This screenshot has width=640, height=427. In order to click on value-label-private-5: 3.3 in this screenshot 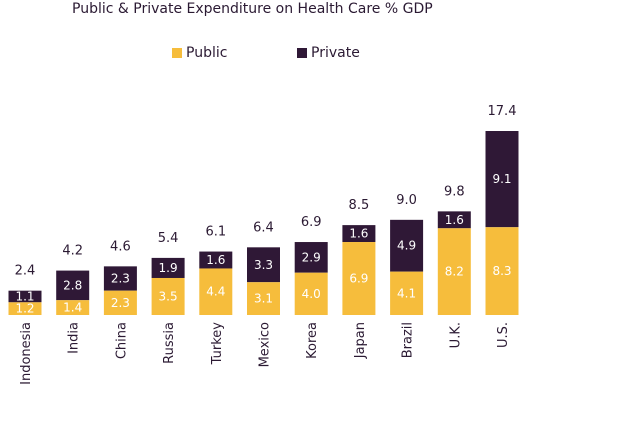, I will do `click(263, 265)`.